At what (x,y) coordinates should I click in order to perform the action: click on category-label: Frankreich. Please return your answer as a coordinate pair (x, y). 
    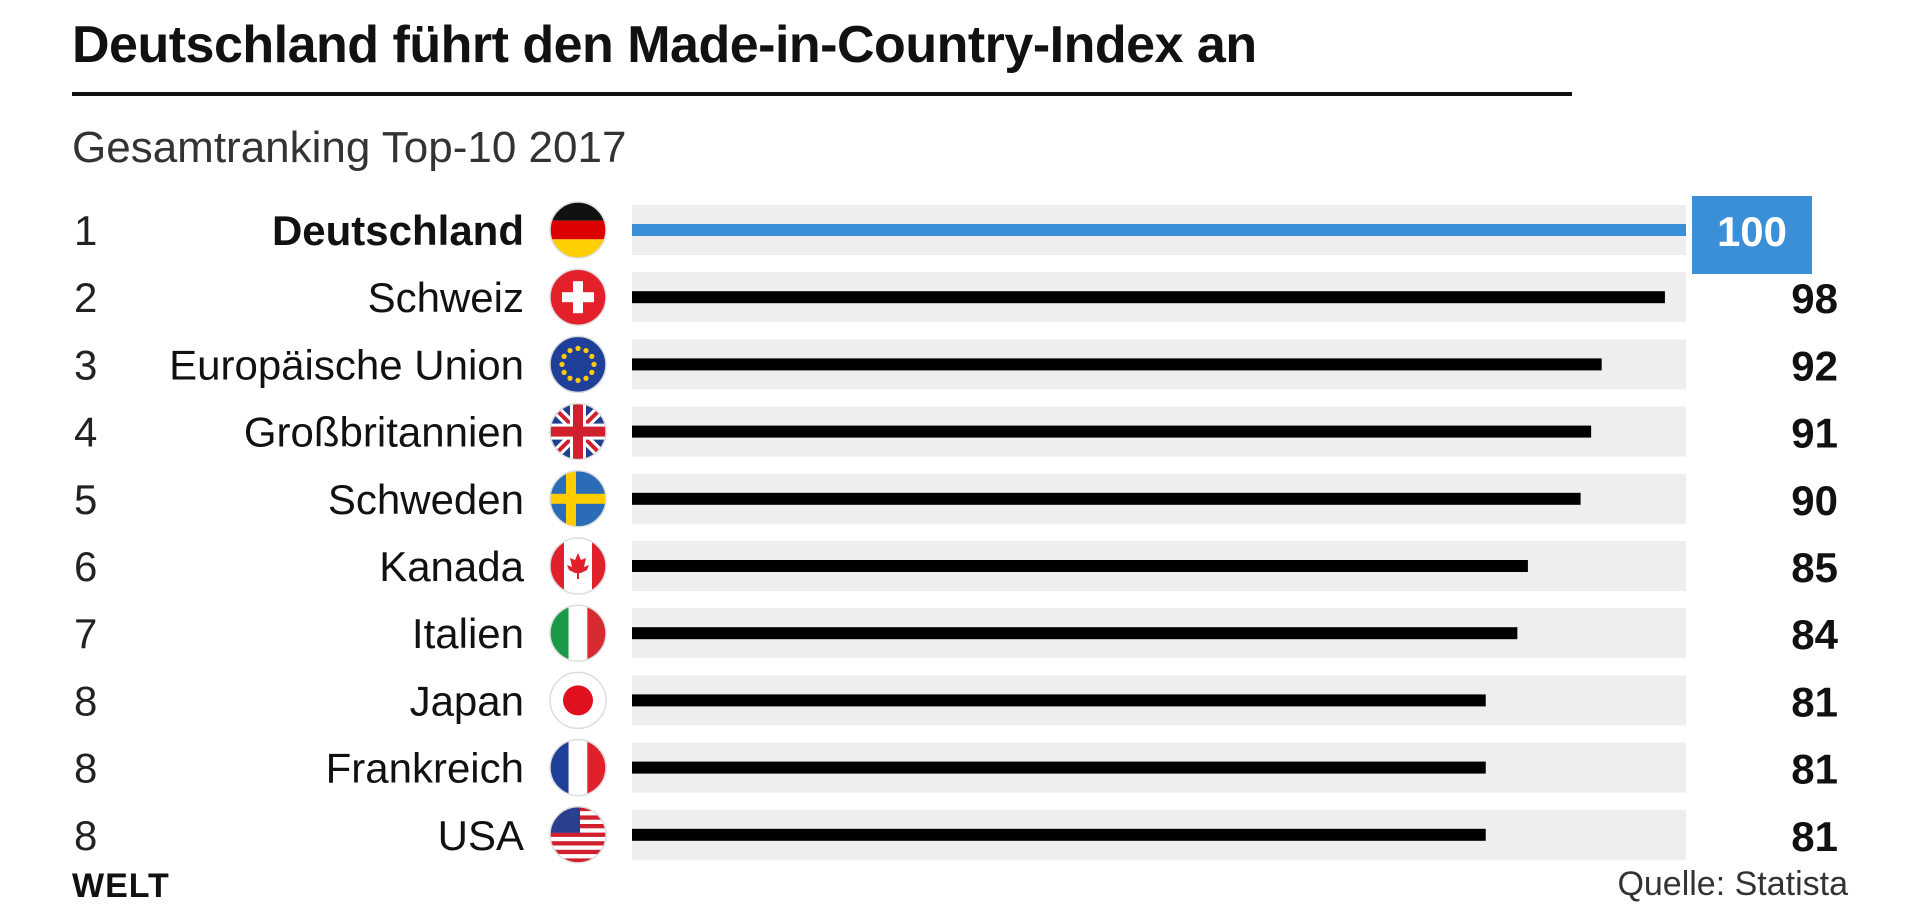
    Looking at the image, I should click on (425, 768).